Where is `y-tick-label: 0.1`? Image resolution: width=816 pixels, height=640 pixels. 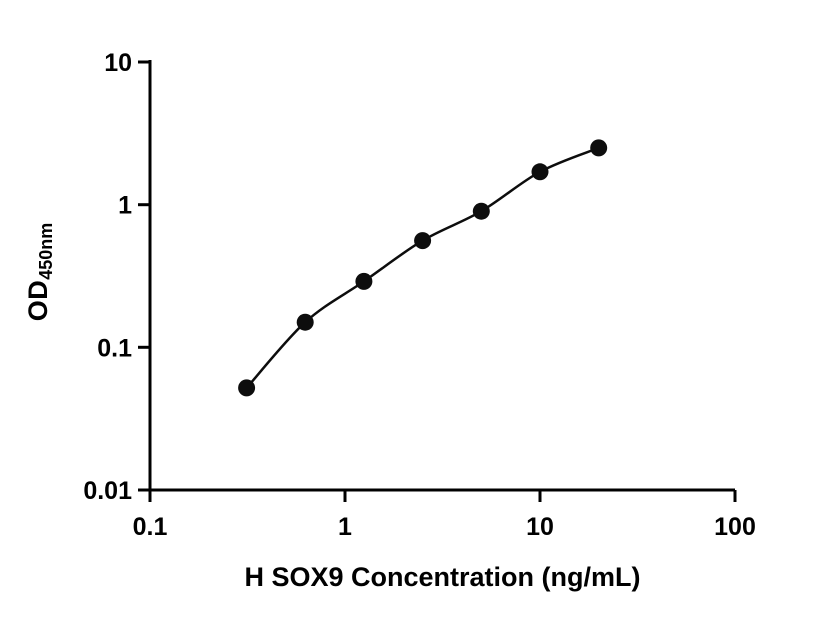 y-tick-label: 0.1 is located at coordinates (114, 348).